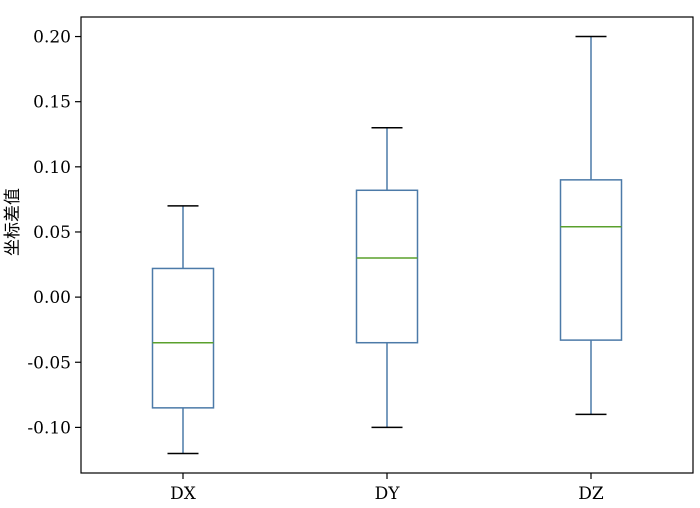  Describe the element at coordinates (591, 494) in the screenshot. I see `x-tick-label: DZ` at that location.